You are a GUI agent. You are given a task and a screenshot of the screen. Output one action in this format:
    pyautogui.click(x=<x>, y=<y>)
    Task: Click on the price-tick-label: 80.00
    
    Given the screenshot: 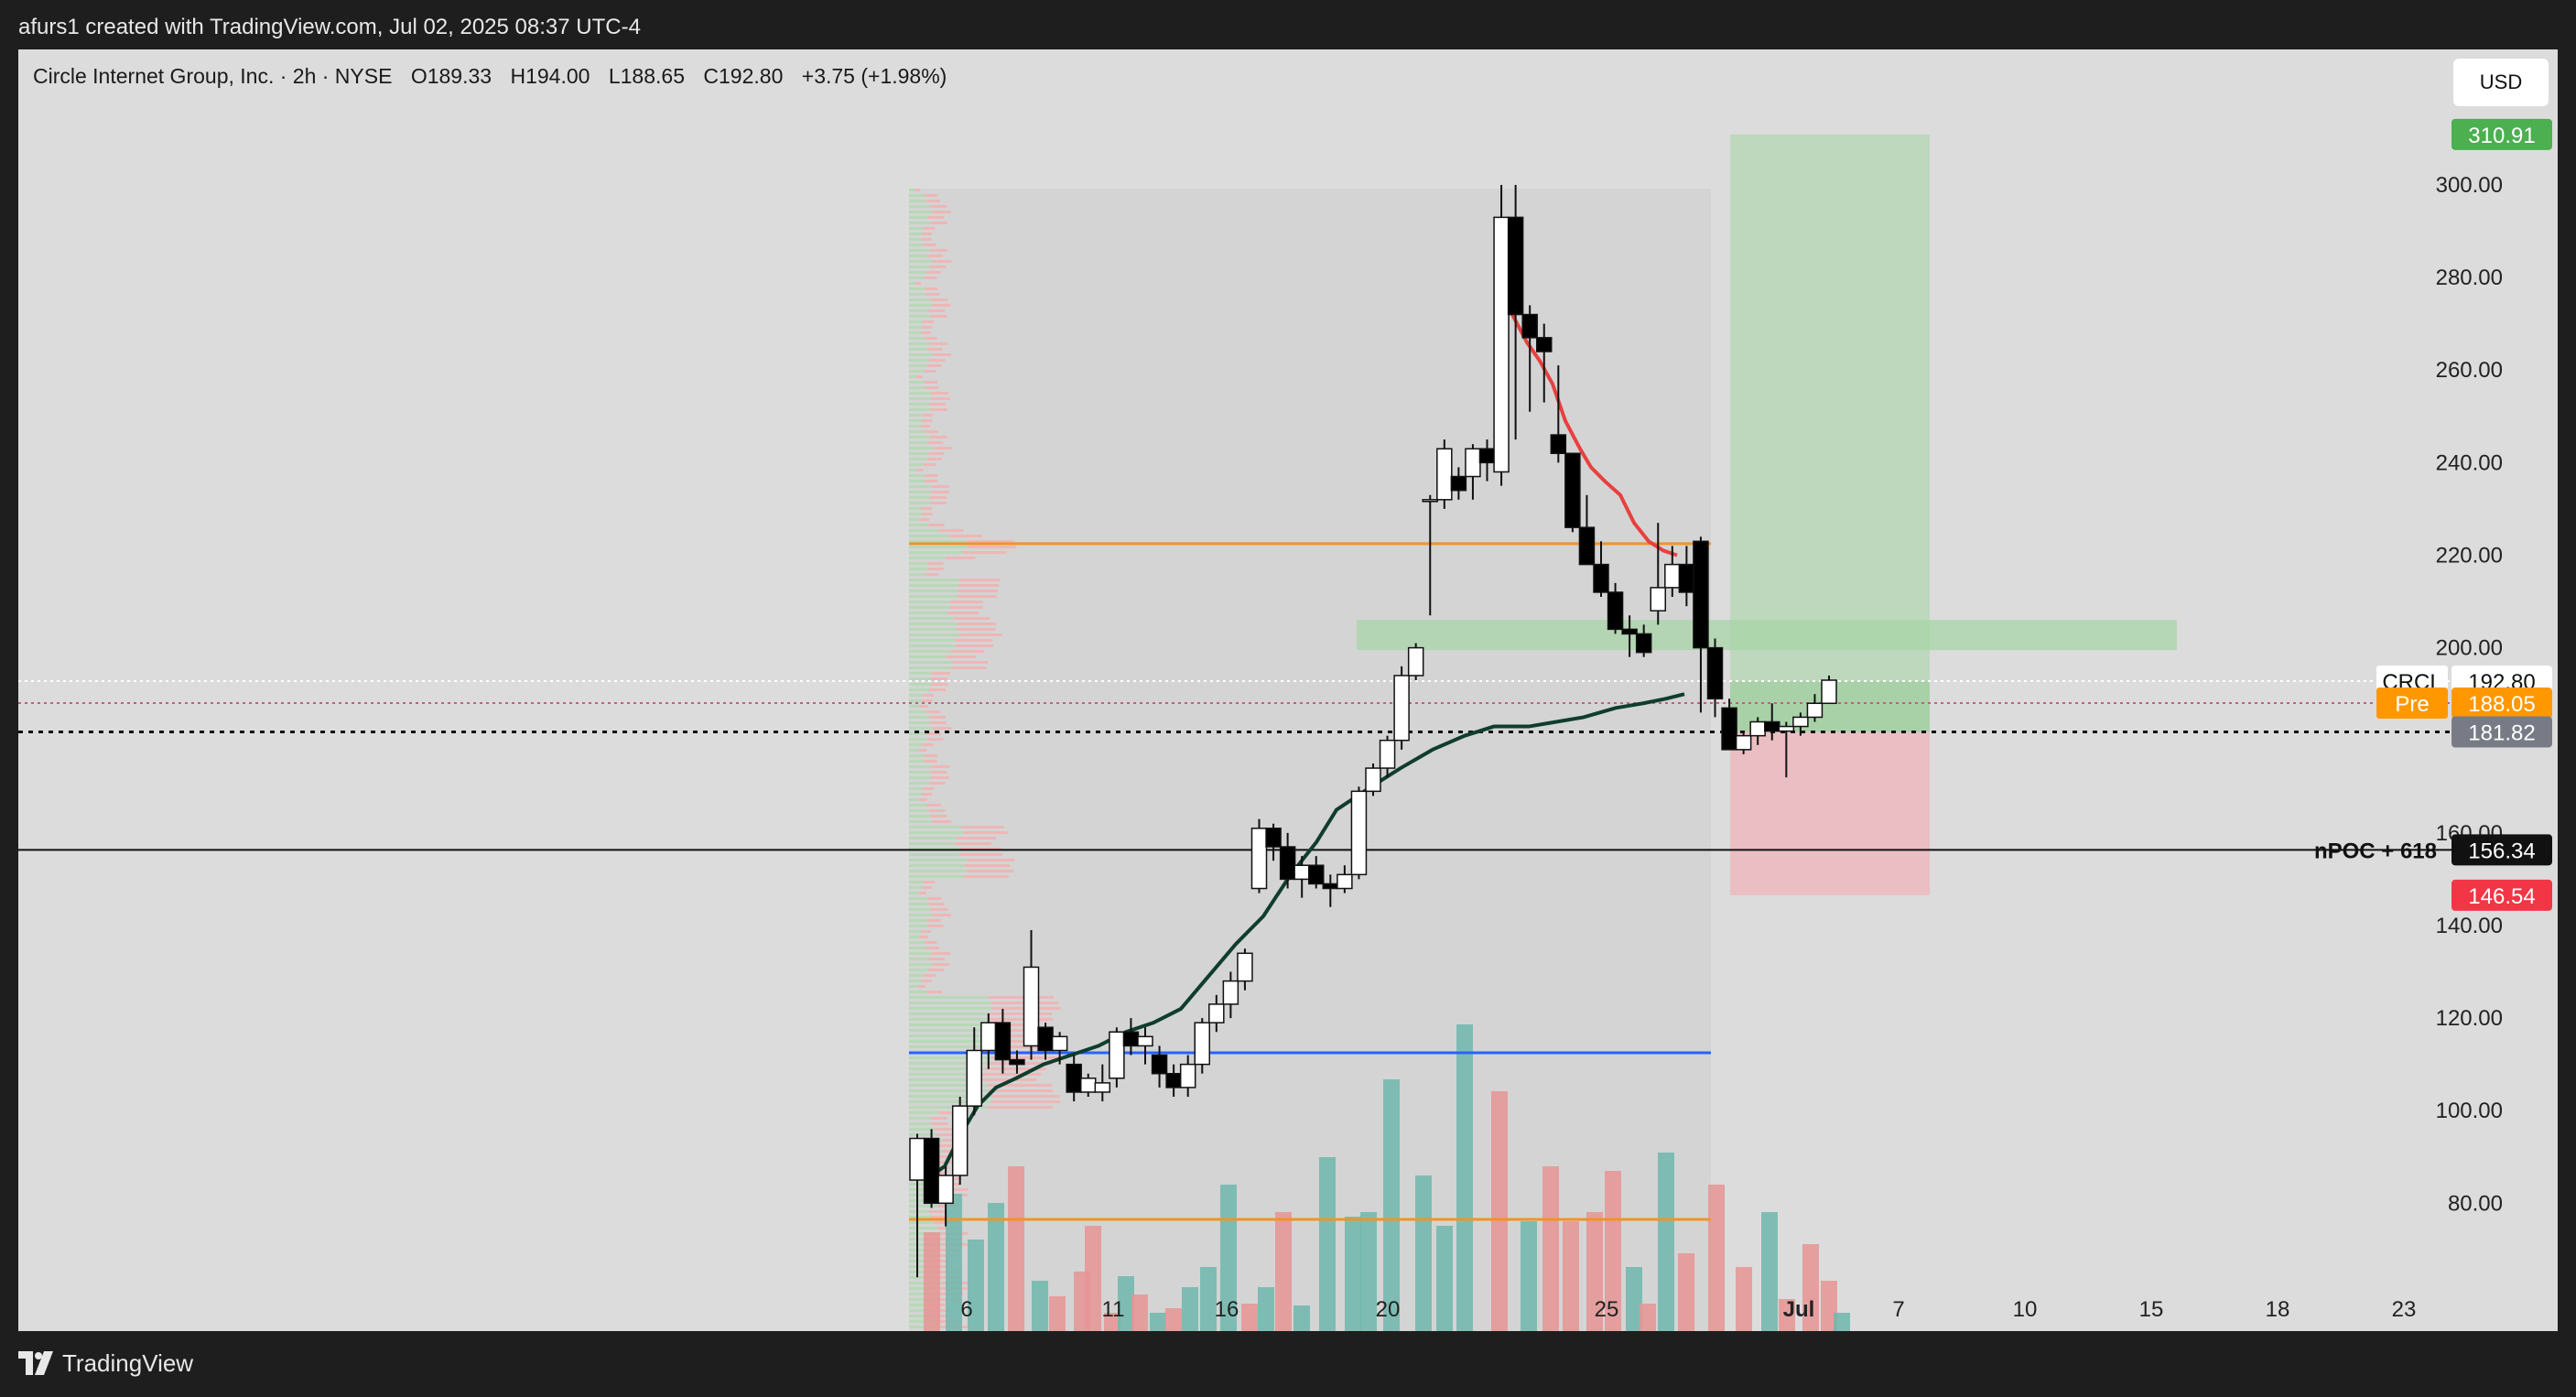 What is the action you would take?
    pyautogui.click(x=2475, y=1203)
    